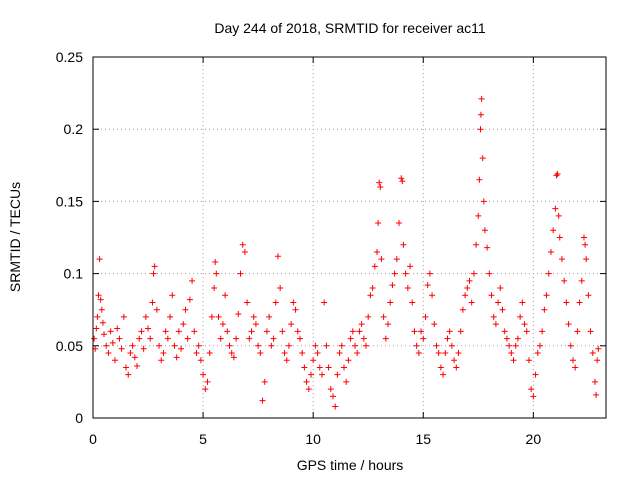 Image resolution: width=640 pixels, height=480 pixels. Describe the element at coordinates (69, 346) in the screenshot. I see `y-tick-label: 0.05` at that location.